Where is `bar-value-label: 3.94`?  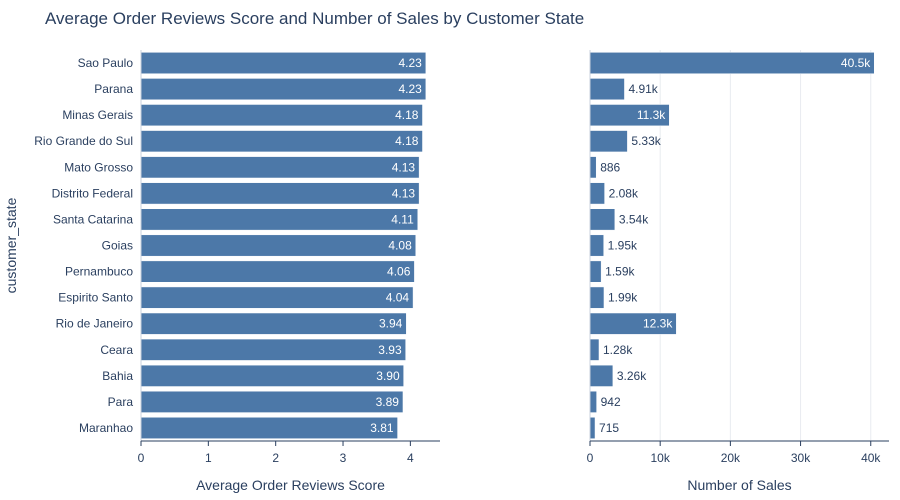 bar-value-label: 3.94 is located at coordinates (391, 324).